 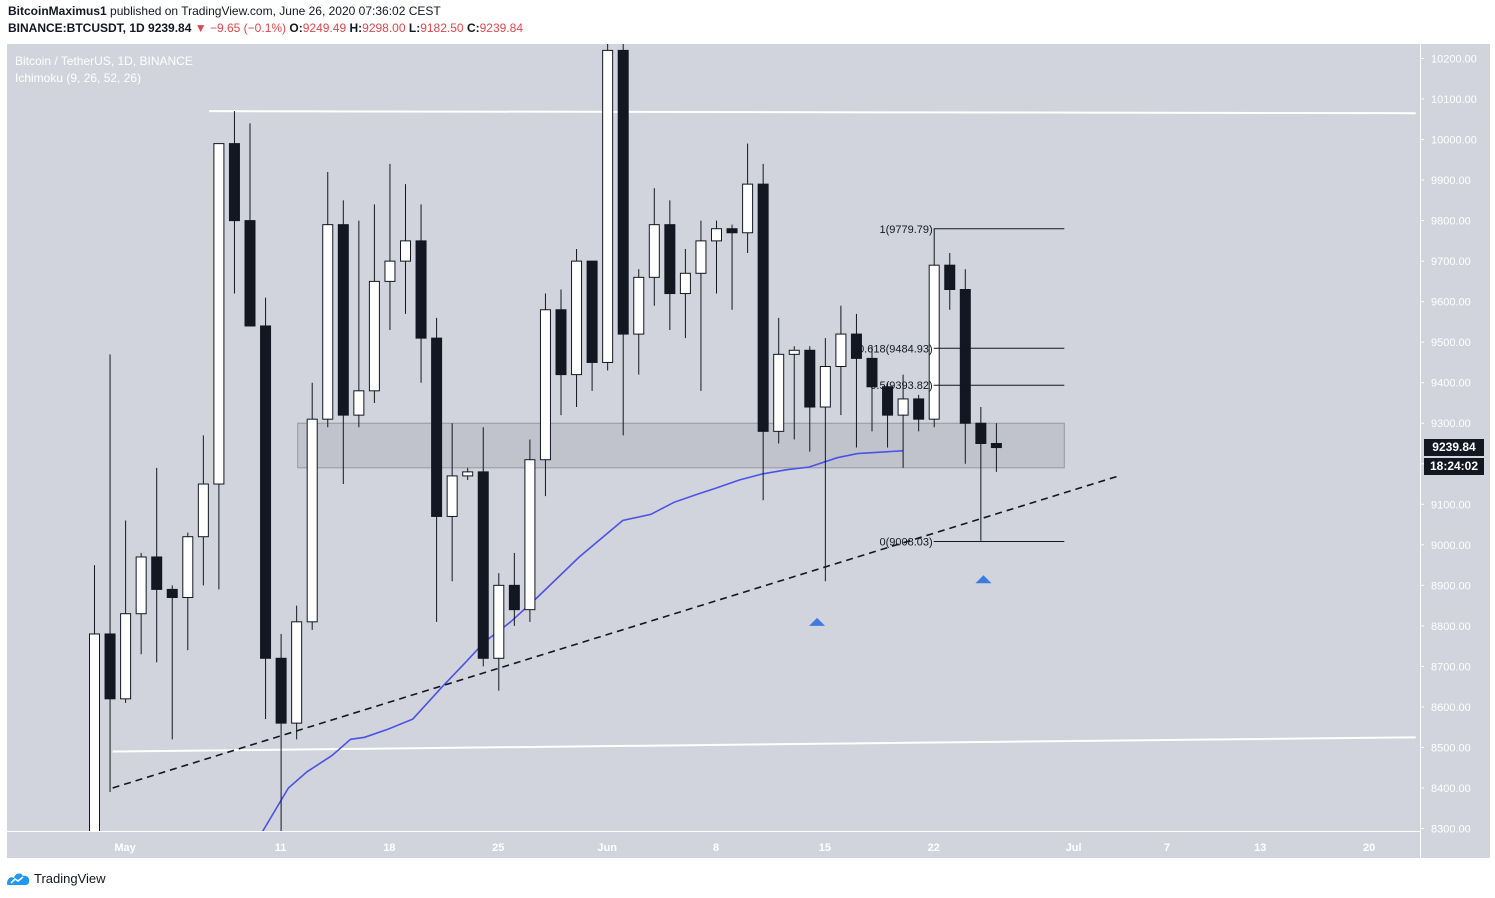 I want to click on support-zone, so click(x=681, y=445).